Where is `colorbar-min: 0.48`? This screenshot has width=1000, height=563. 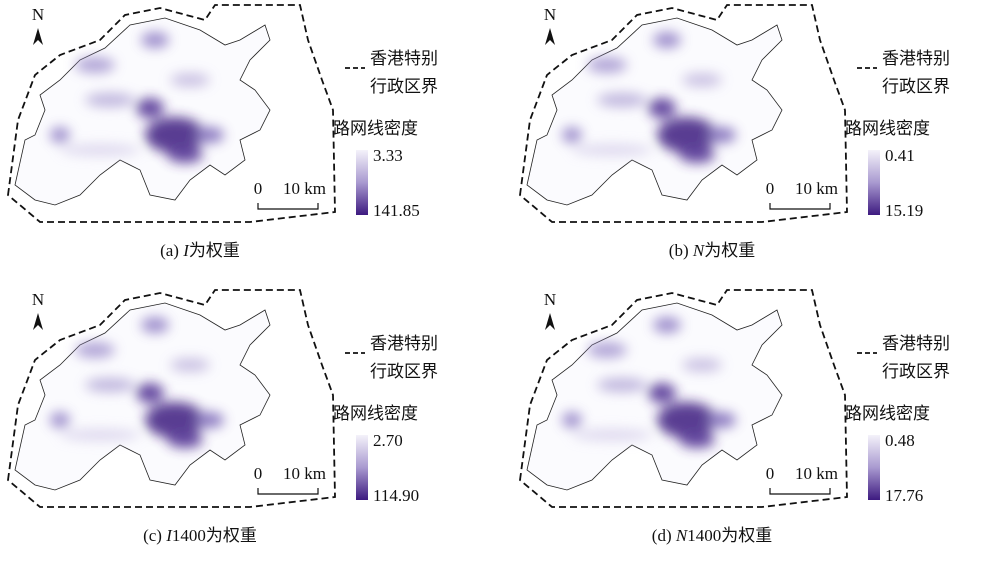
colorbar-min: 0.48 is located at coordinates (900, 440).